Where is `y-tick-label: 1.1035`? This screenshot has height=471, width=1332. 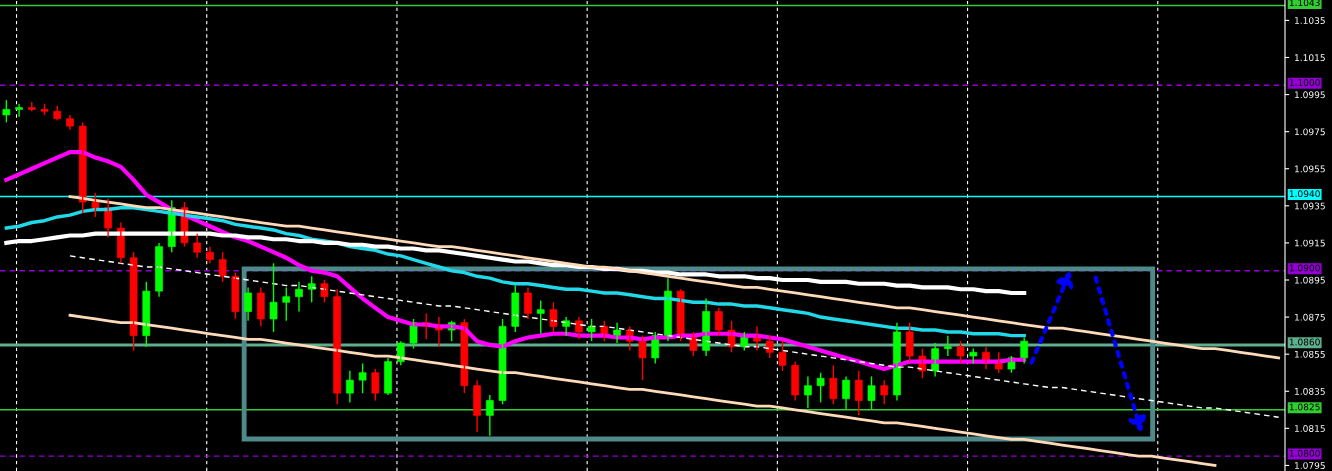
y-tick-label: 1.1035 is located at coordinates (1310, 20).